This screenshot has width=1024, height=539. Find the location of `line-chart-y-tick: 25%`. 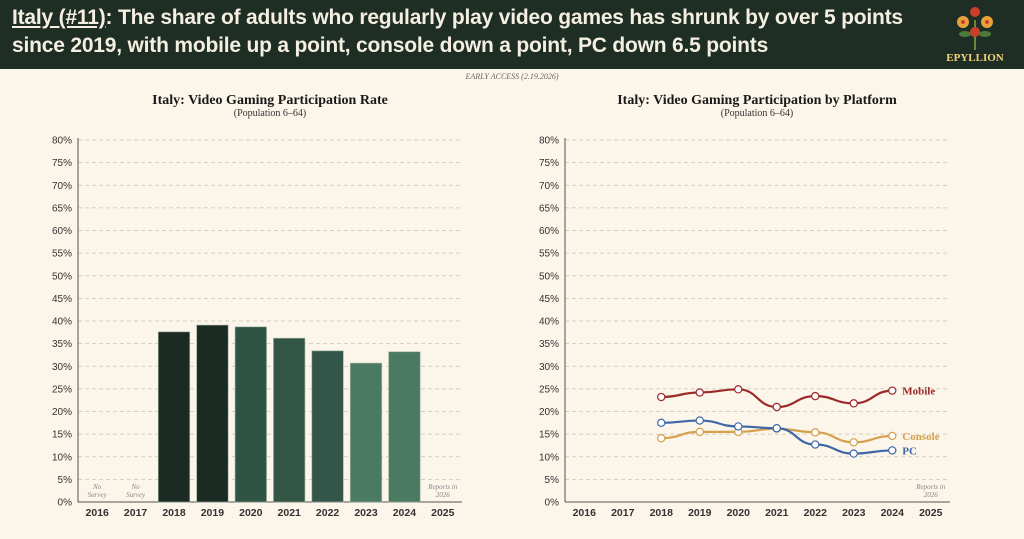

line-chart-y-tick: 25% is located at coordinates (549, 389).